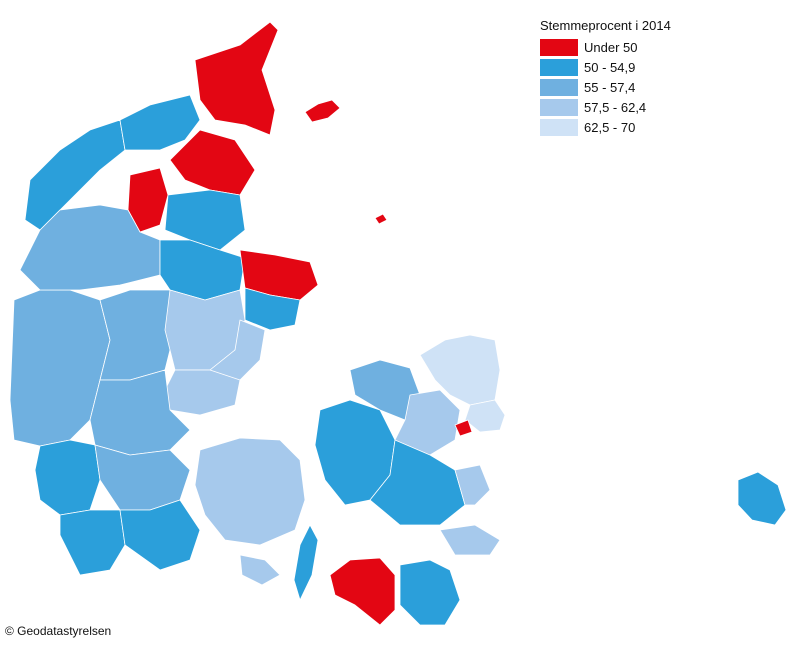 Image resolution: width=800 pixels, height=647 pixels. What do you see at coordinates (362, 591) in the screenshot?
I see `region-lolland` at bounding box center [362, 591].